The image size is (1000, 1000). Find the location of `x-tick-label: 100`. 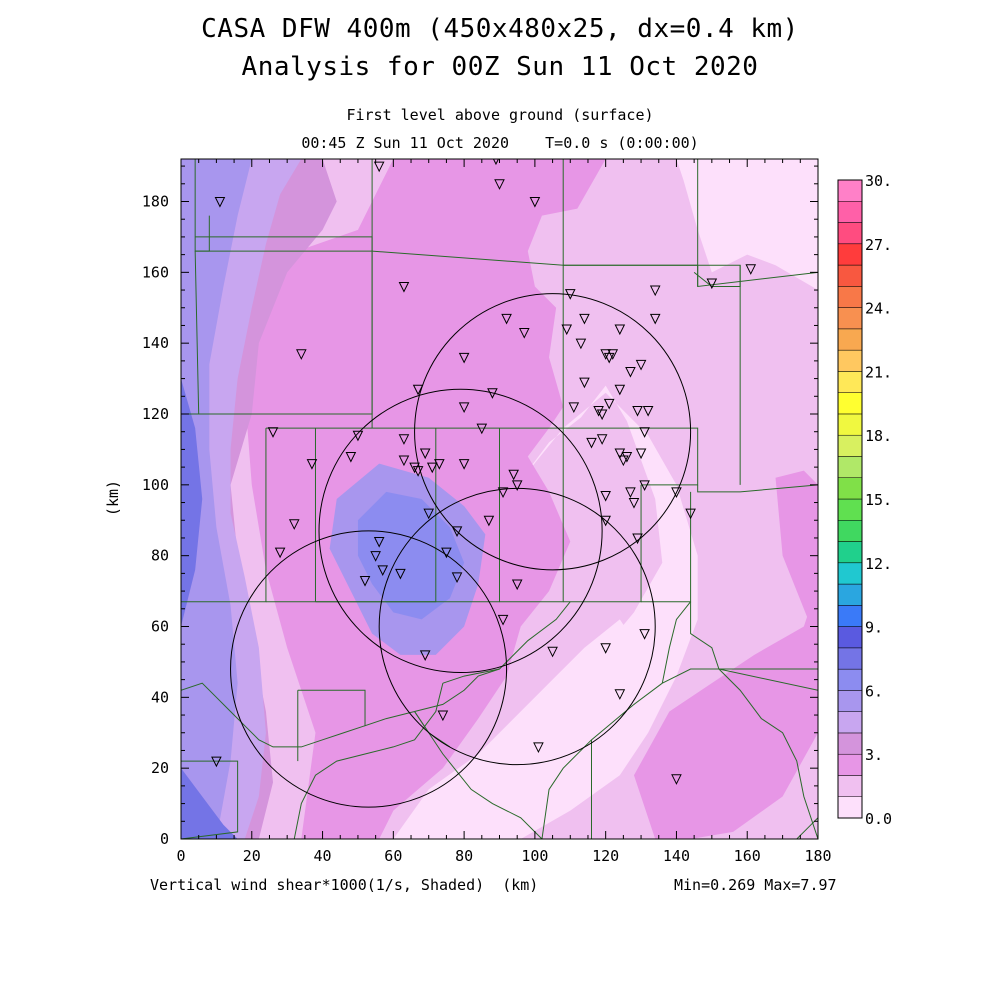

x-tick-label: 100 is located at coordinates (534, 856).